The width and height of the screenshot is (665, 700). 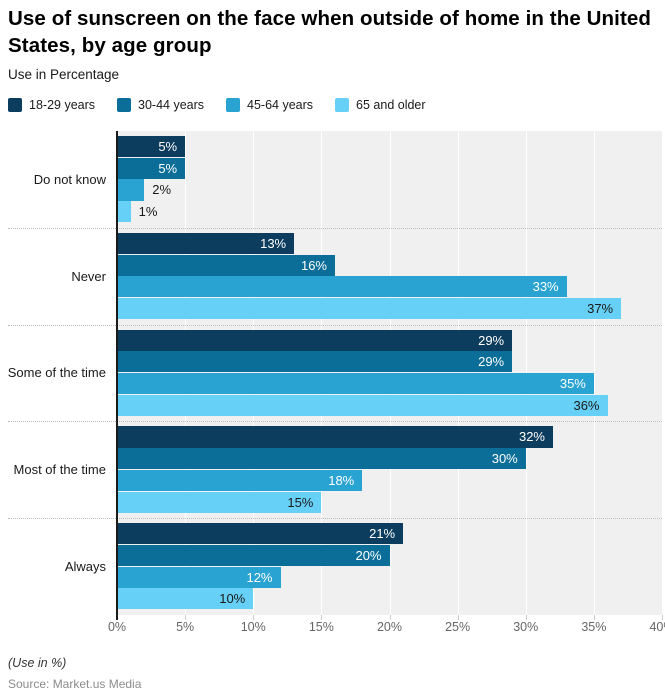 What do you see at coordinates (171, 105) in the screenshot?
I see `legend-label: 30-44 years` at bounding box center [171, 105].